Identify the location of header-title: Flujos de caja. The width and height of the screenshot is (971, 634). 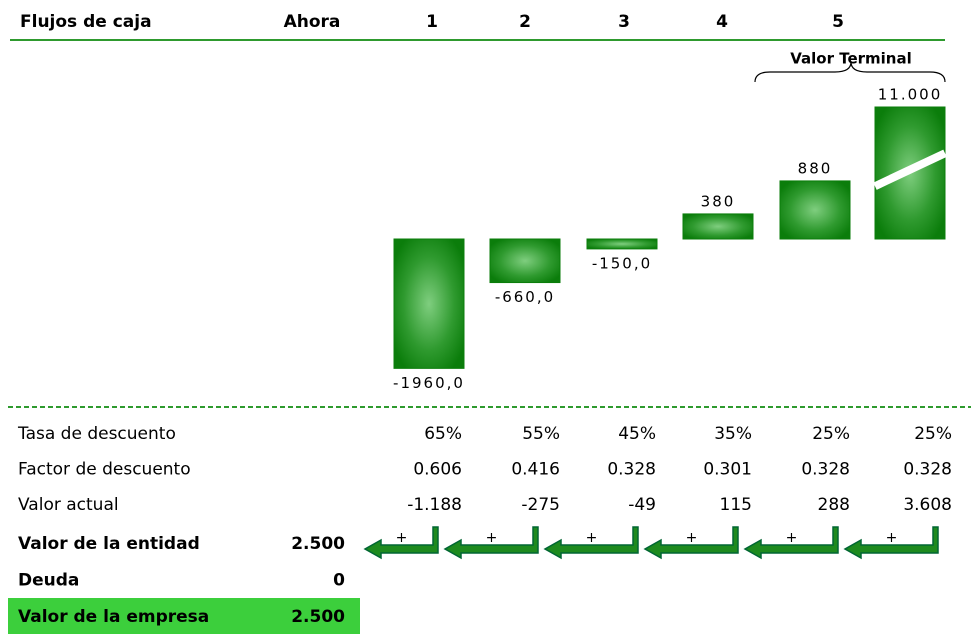
(86, 22).